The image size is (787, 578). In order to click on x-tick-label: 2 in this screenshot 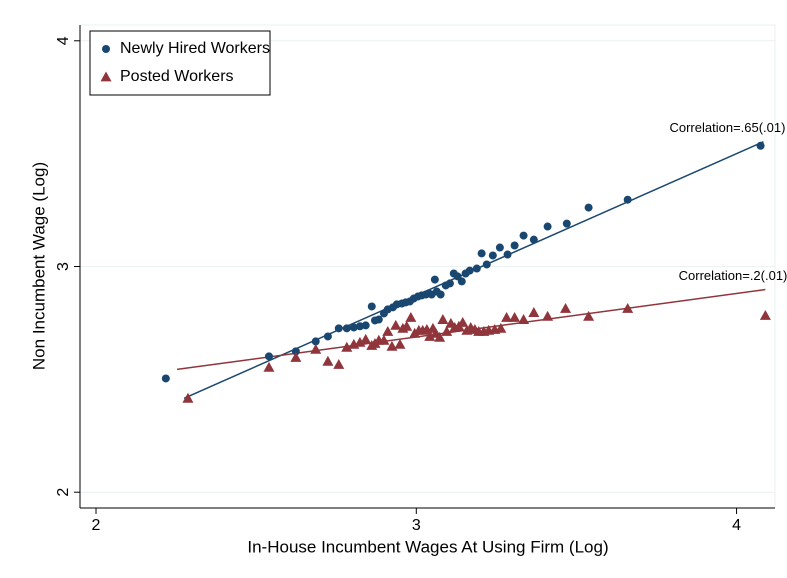, I will do `click(96, 525)`.